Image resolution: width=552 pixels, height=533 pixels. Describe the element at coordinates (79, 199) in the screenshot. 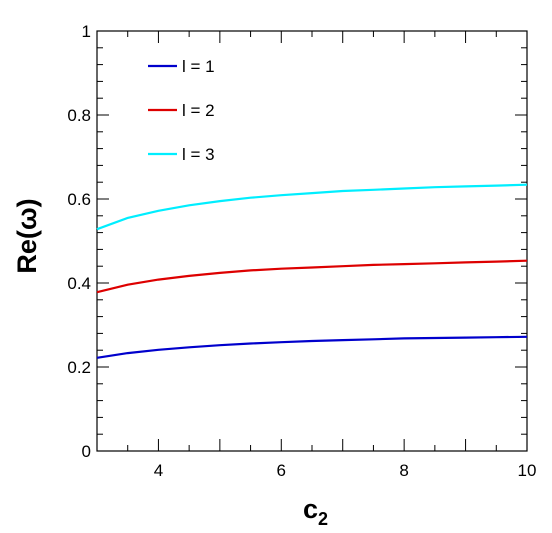

I see `y-tick-label: 0.6` at that location.